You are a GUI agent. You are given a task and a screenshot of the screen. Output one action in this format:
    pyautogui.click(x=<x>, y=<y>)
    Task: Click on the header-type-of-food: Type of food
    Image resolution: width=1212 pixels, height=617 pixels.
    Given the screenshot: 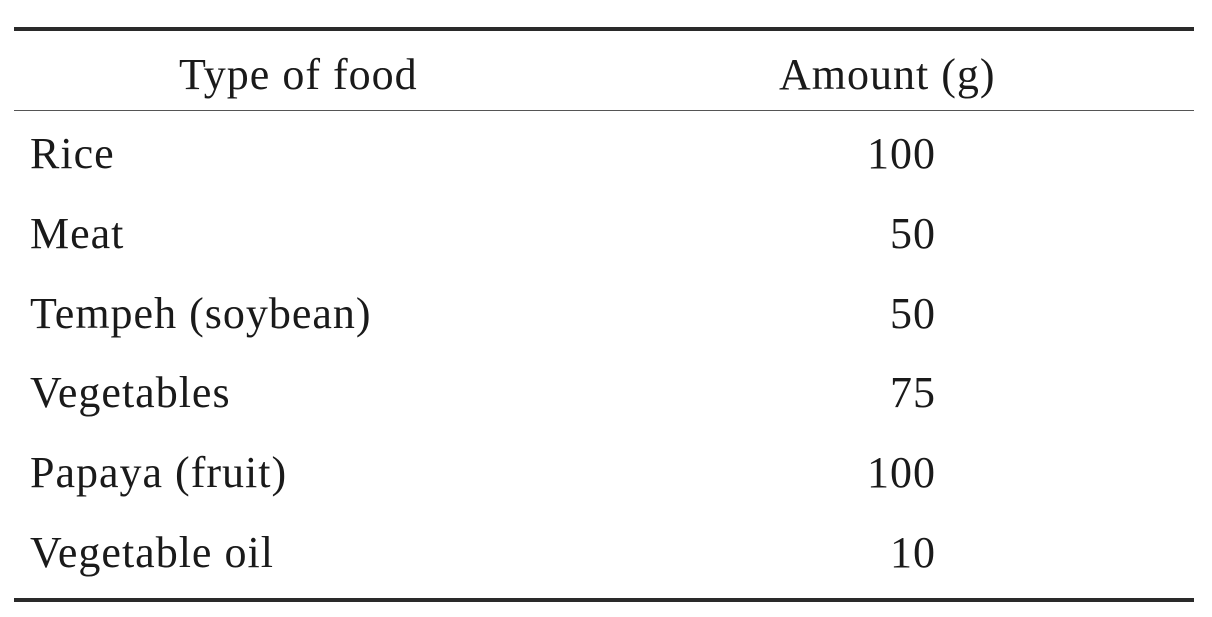 What is the action you would take?
    pyautogui.click(x=298, y=74)
    